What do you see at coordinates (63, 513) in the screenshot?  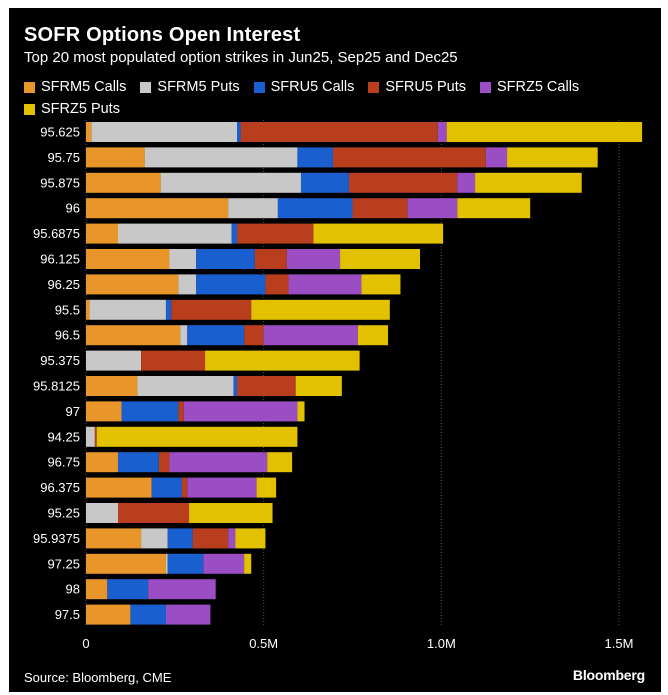 I see `y-tick-label: 95.25` at bounding box center [63, 513].